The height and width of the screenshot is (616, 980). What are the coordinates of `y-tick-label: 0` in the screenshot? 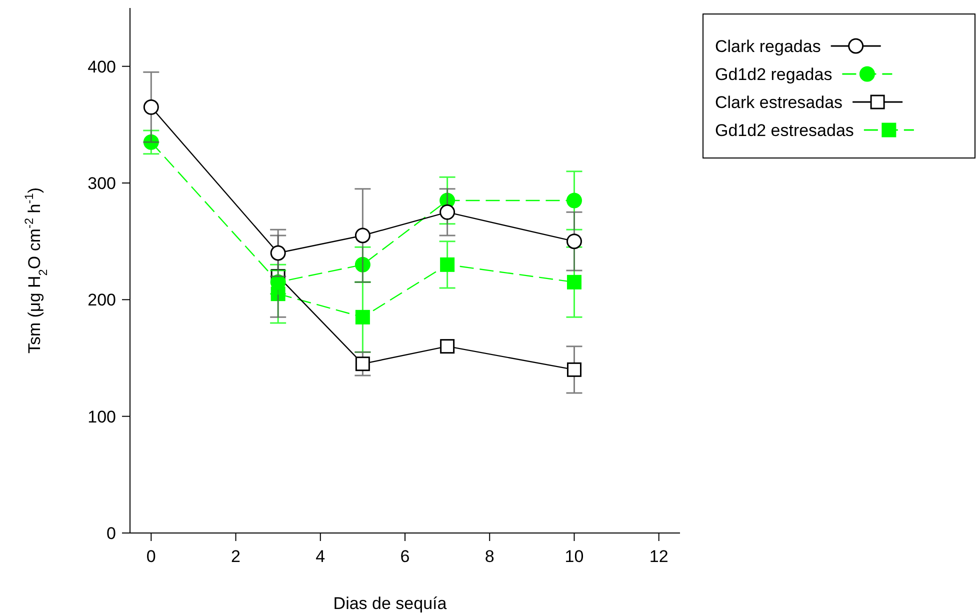 It's located at (111, 533).